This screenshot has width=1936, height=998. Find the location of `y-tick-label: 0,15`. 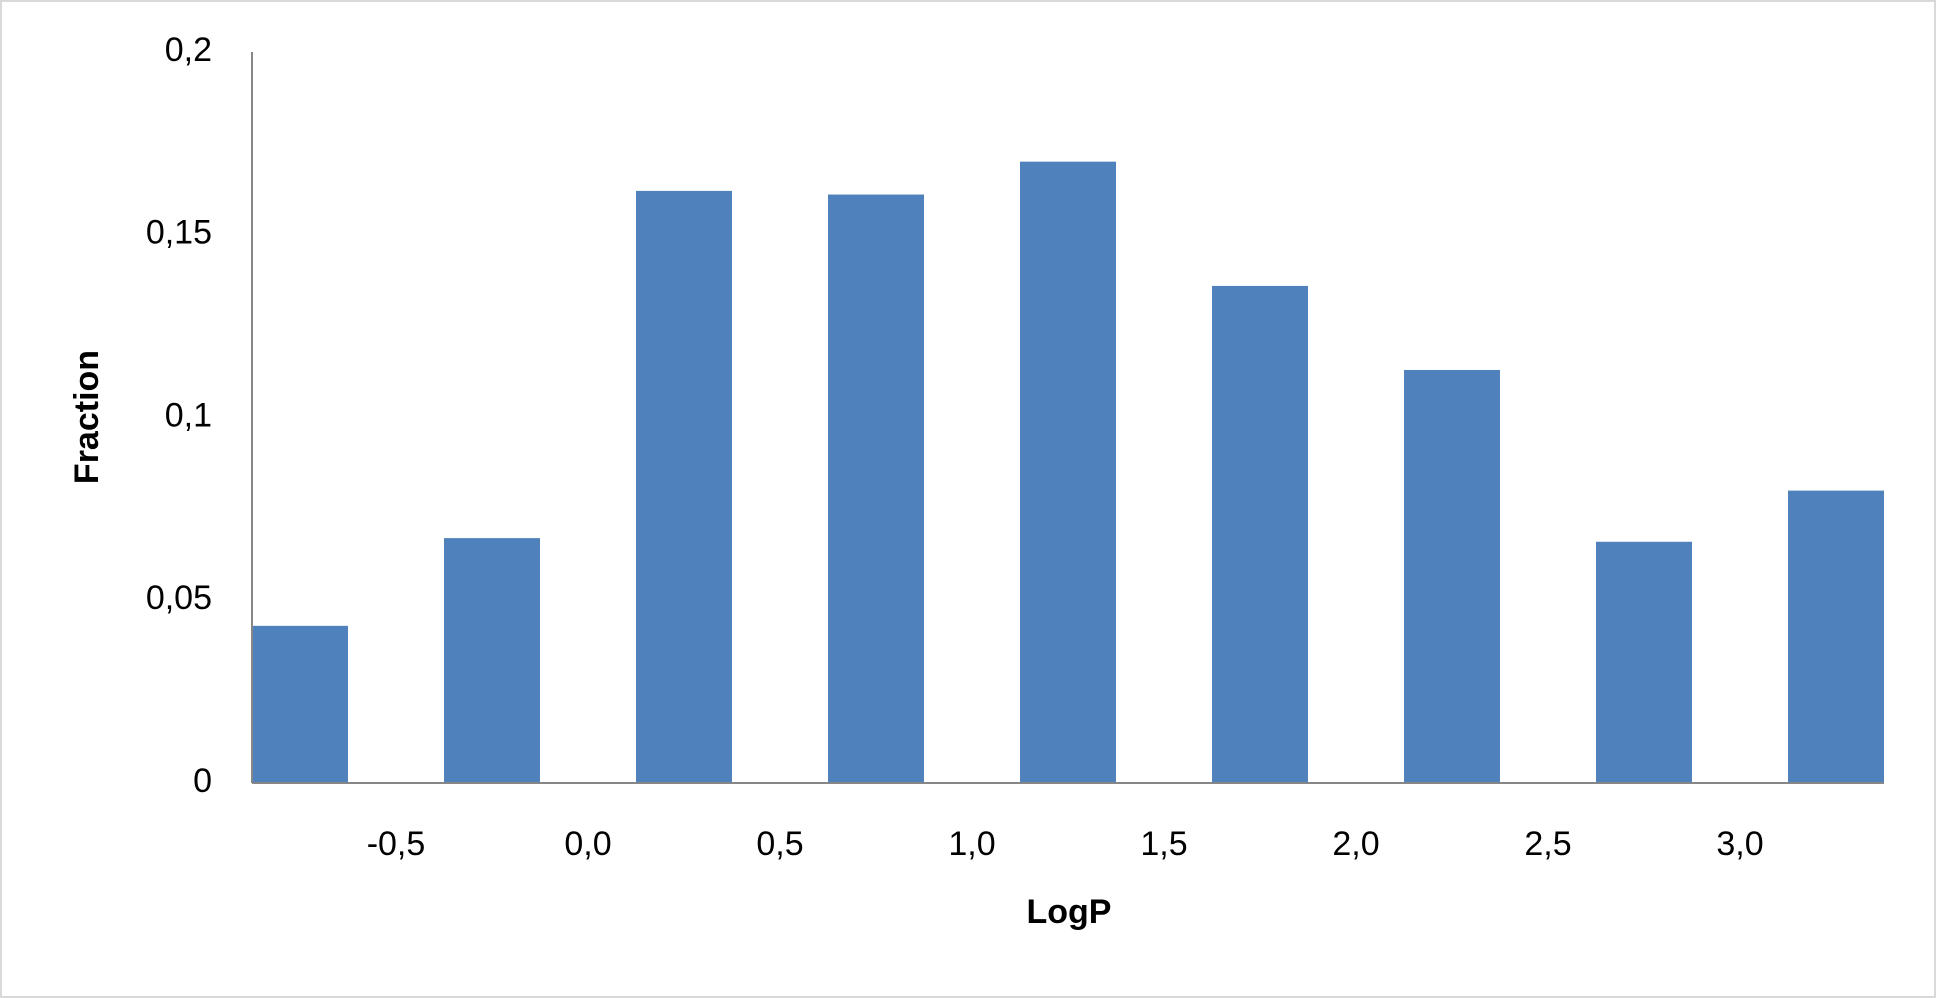

y-tick-label: 0,15 is located at coordinates (179, 233).